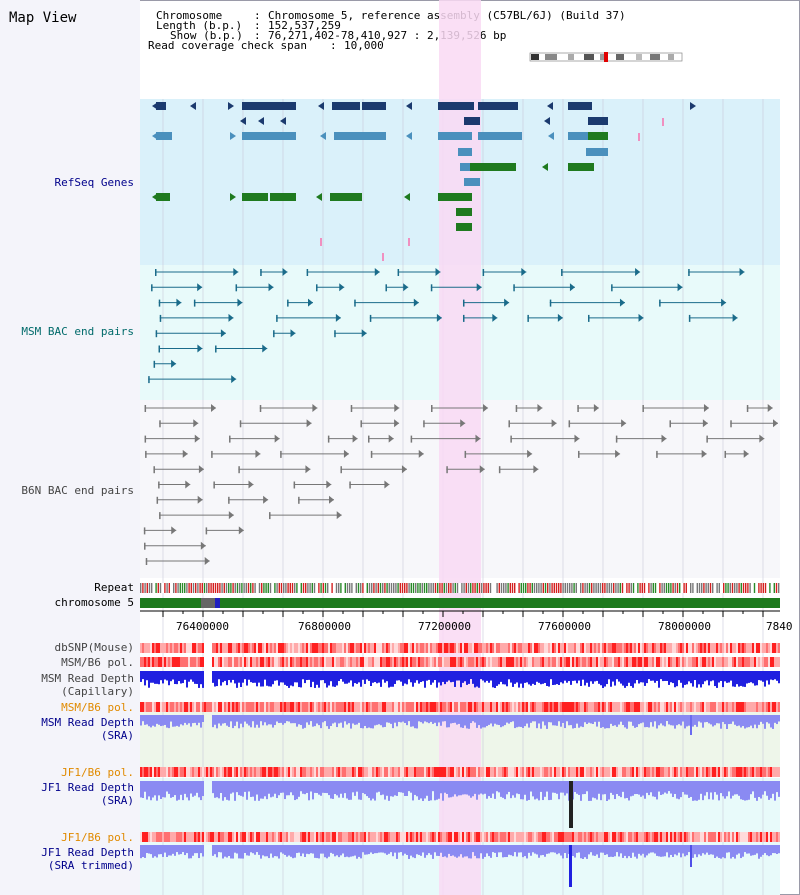 The width and height of the screenshot is (800, 895). What do you see at coordinates (550, 106) in the screenshot?
I see `gene-arrow` at bounding box center [550, 106].